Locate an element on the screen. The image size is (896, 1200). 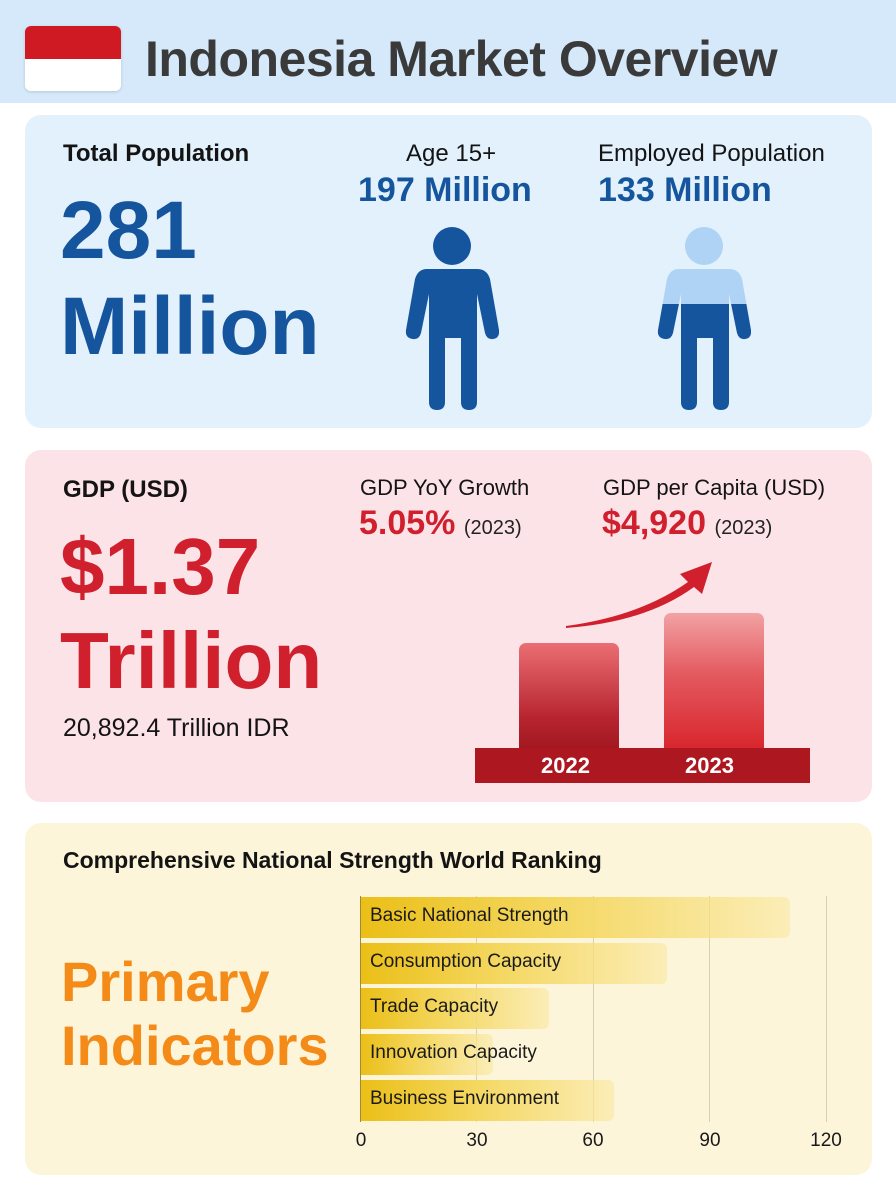
header-banner: Indonesia Market Overview is located at coordinates (448, 51).